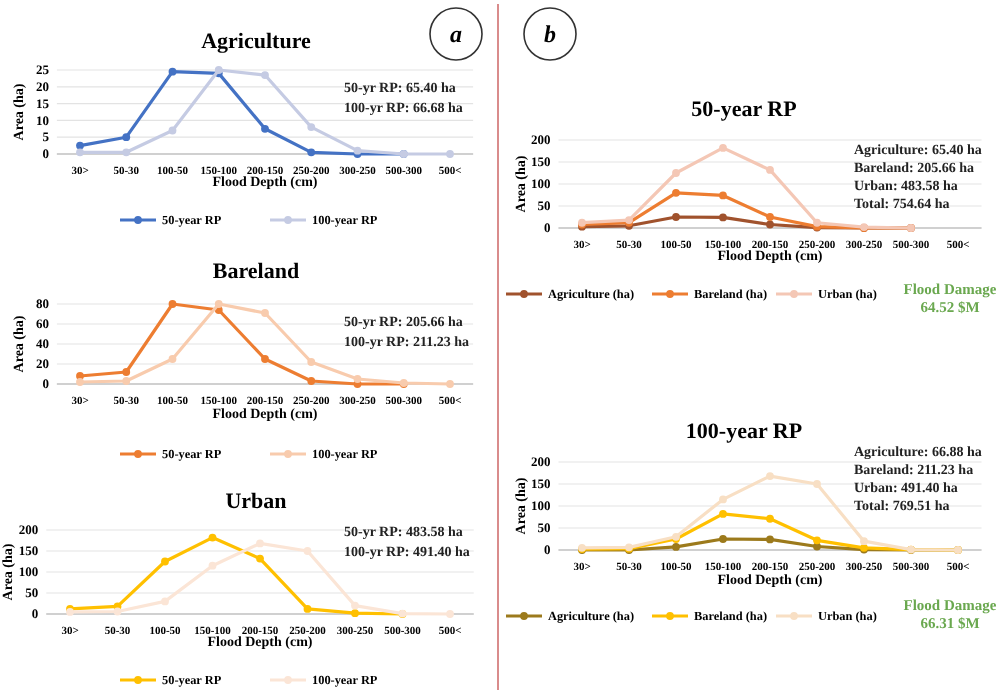 This screenshot has width=1000, height=694. What do you see at coordinates (256, 42) in the screenshot?
I see `chart-title: Agriculture` at bounding box center [256, 42].